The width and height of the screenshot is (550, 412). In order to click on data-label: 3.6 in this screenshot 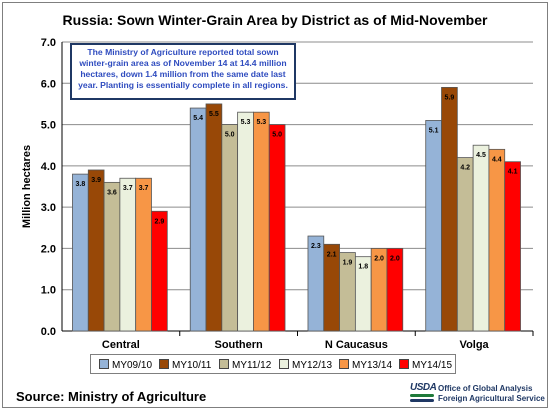, I will do `click(112, 192)`.